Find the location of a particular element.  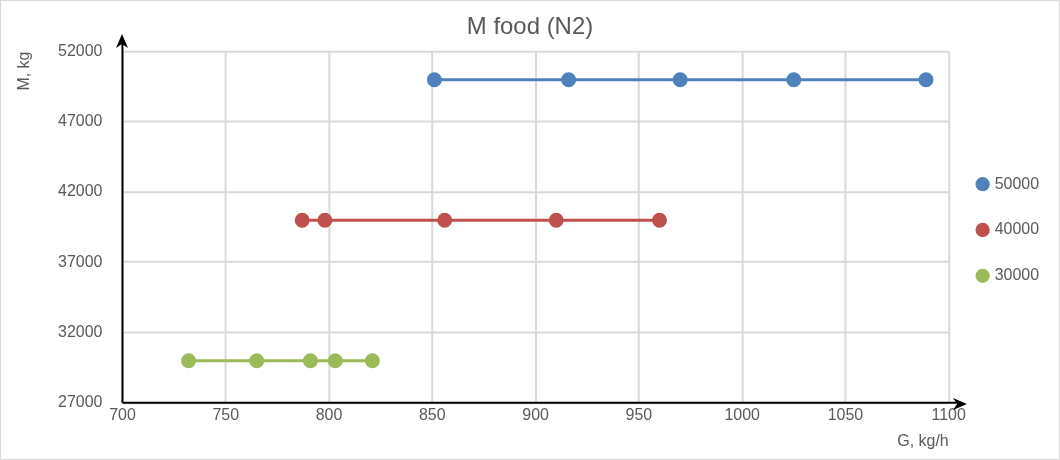

x-tick-label: 800 is located at coordinates (329, 414).